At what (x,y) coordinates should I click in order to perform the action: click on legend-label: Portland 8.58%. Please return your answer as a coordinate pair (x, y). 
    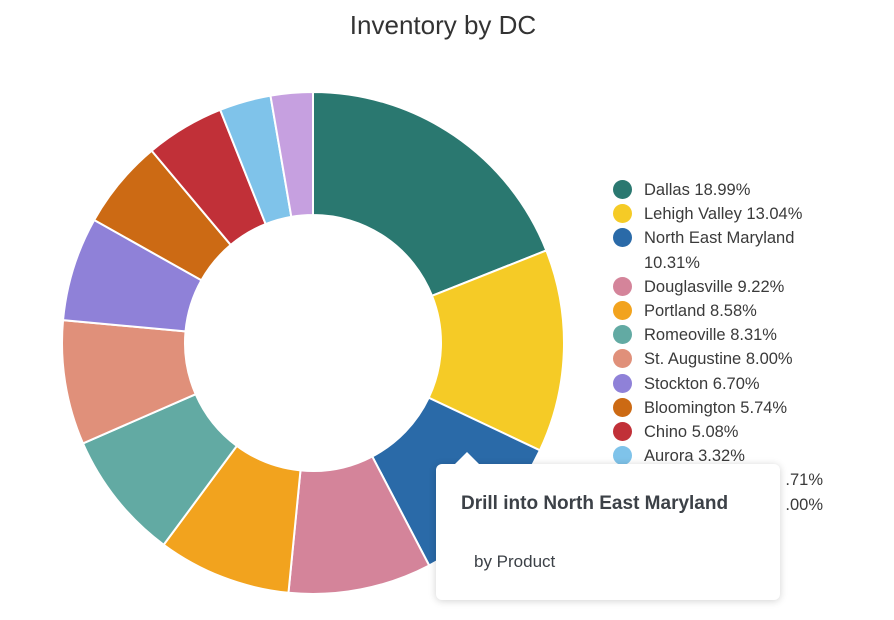
    Looking at the image, I should click on (700, 311).